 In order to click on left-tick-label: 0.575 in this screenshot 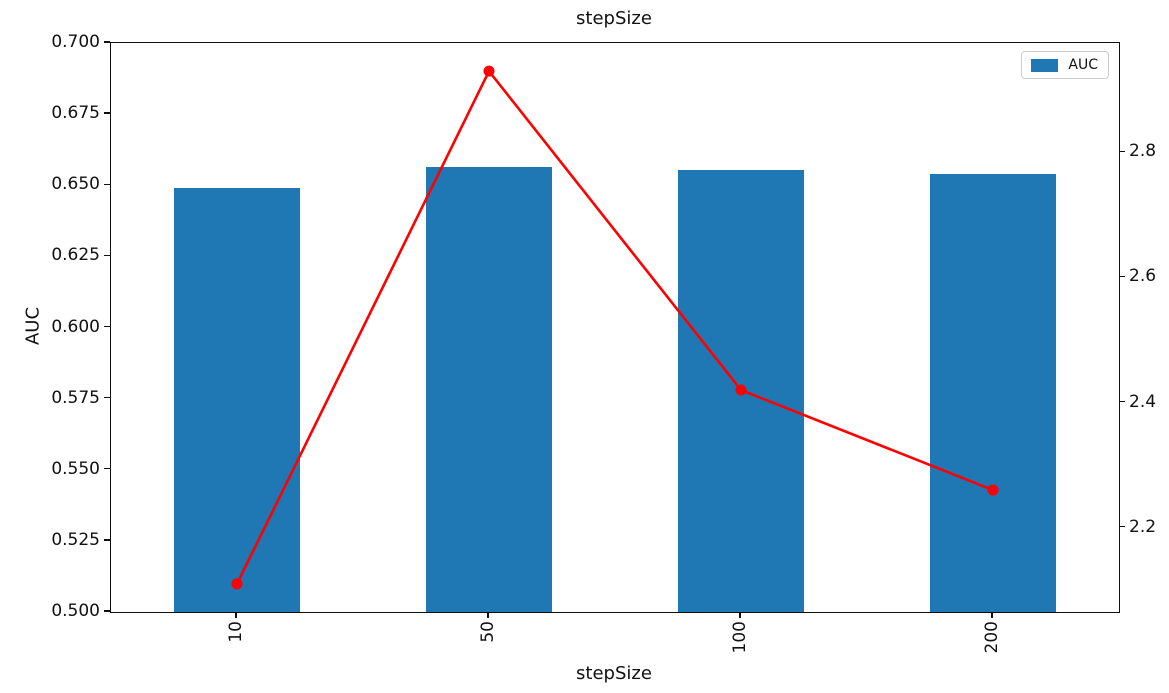, I will do `click(75, 397)`.